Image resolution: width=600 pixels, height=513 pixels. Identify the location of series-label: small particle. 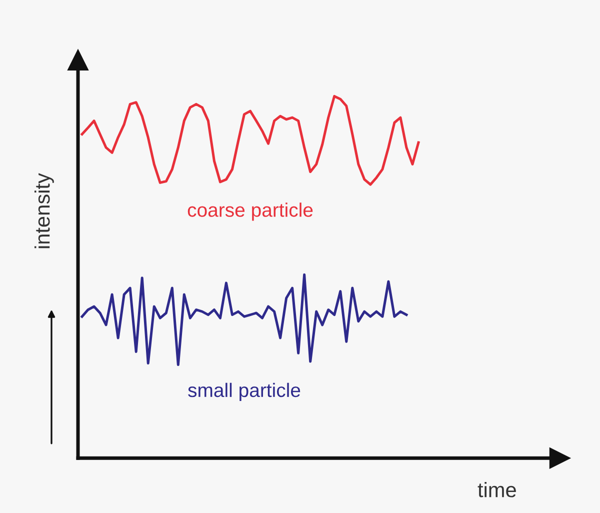
(244, 391).